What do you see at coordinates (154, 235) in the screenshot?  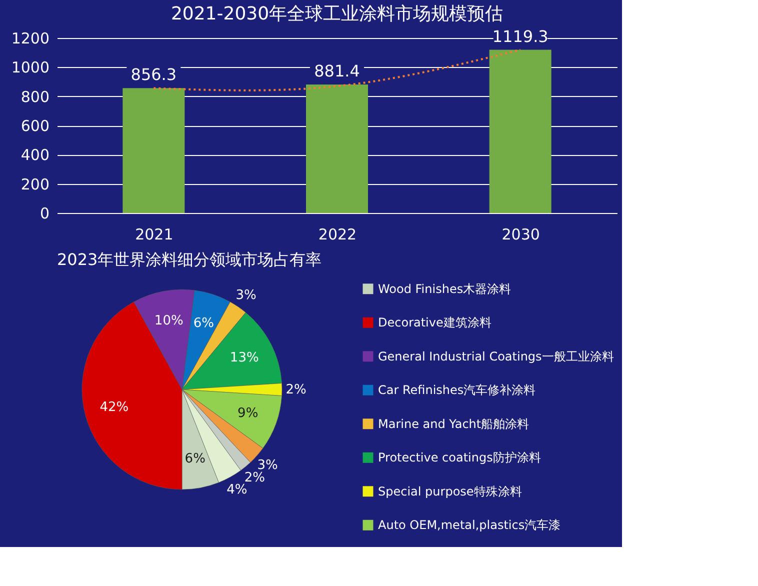 I see `x-tick-label: 2021` at bounding box center [154, 235].